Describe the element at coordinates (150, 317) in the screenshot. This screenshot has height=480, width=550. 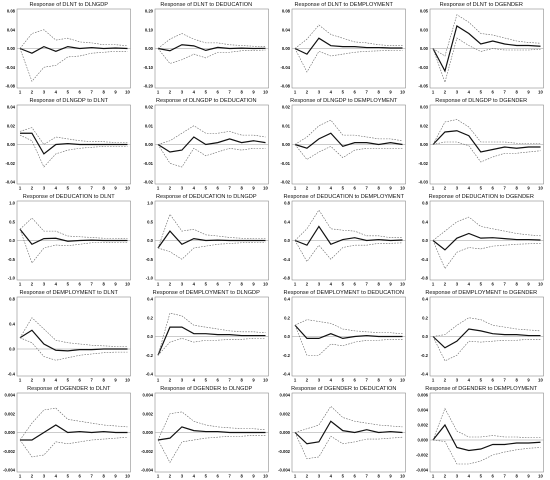
I see `y-tick-label: 0.2` at that location.